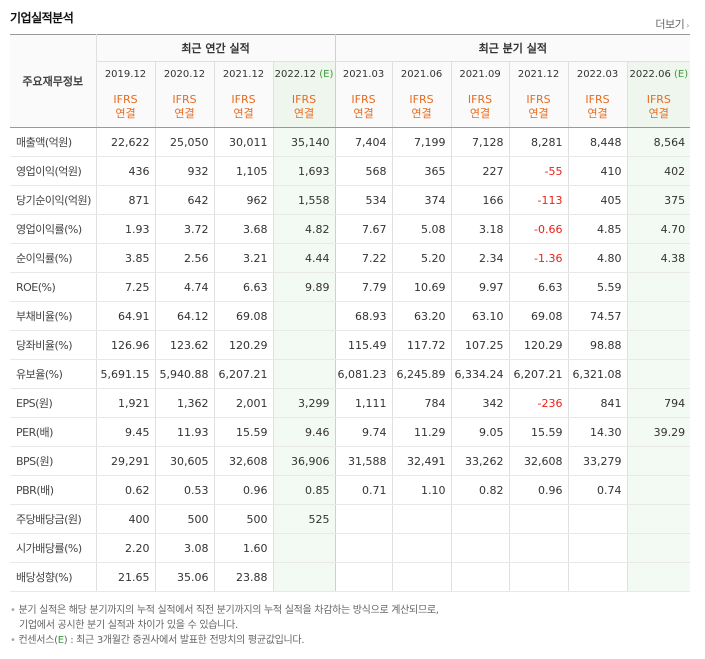 The width and height of the screenshot is (705, 659). Describe the element at coordinates (184, 548) in the screenshot. I see `table-cell: 3.08` at that location.